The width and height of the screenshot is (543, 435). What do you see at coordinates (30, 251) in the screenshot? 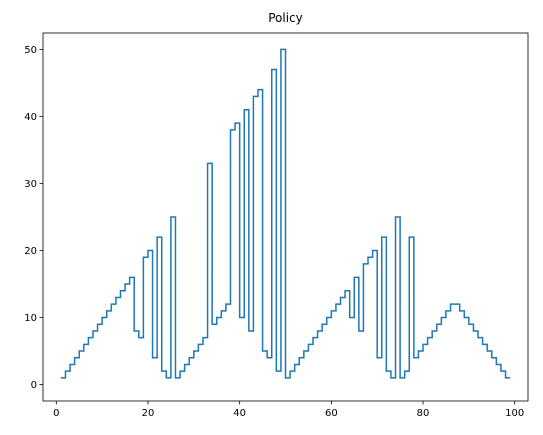
I see `y-tick-label: 20` at bounding box center [30, 251].